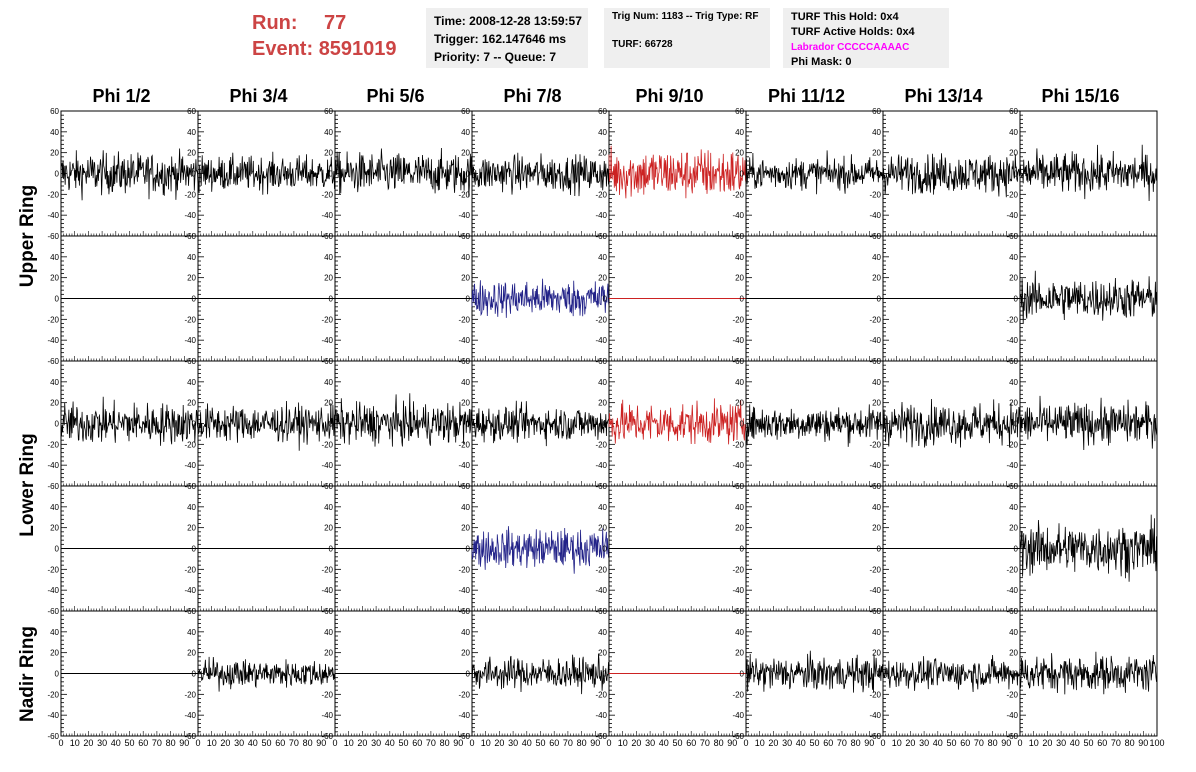 This screenshot has height=772, width=1196. I want to click on x-tick-label: 70, so click(568, 743).